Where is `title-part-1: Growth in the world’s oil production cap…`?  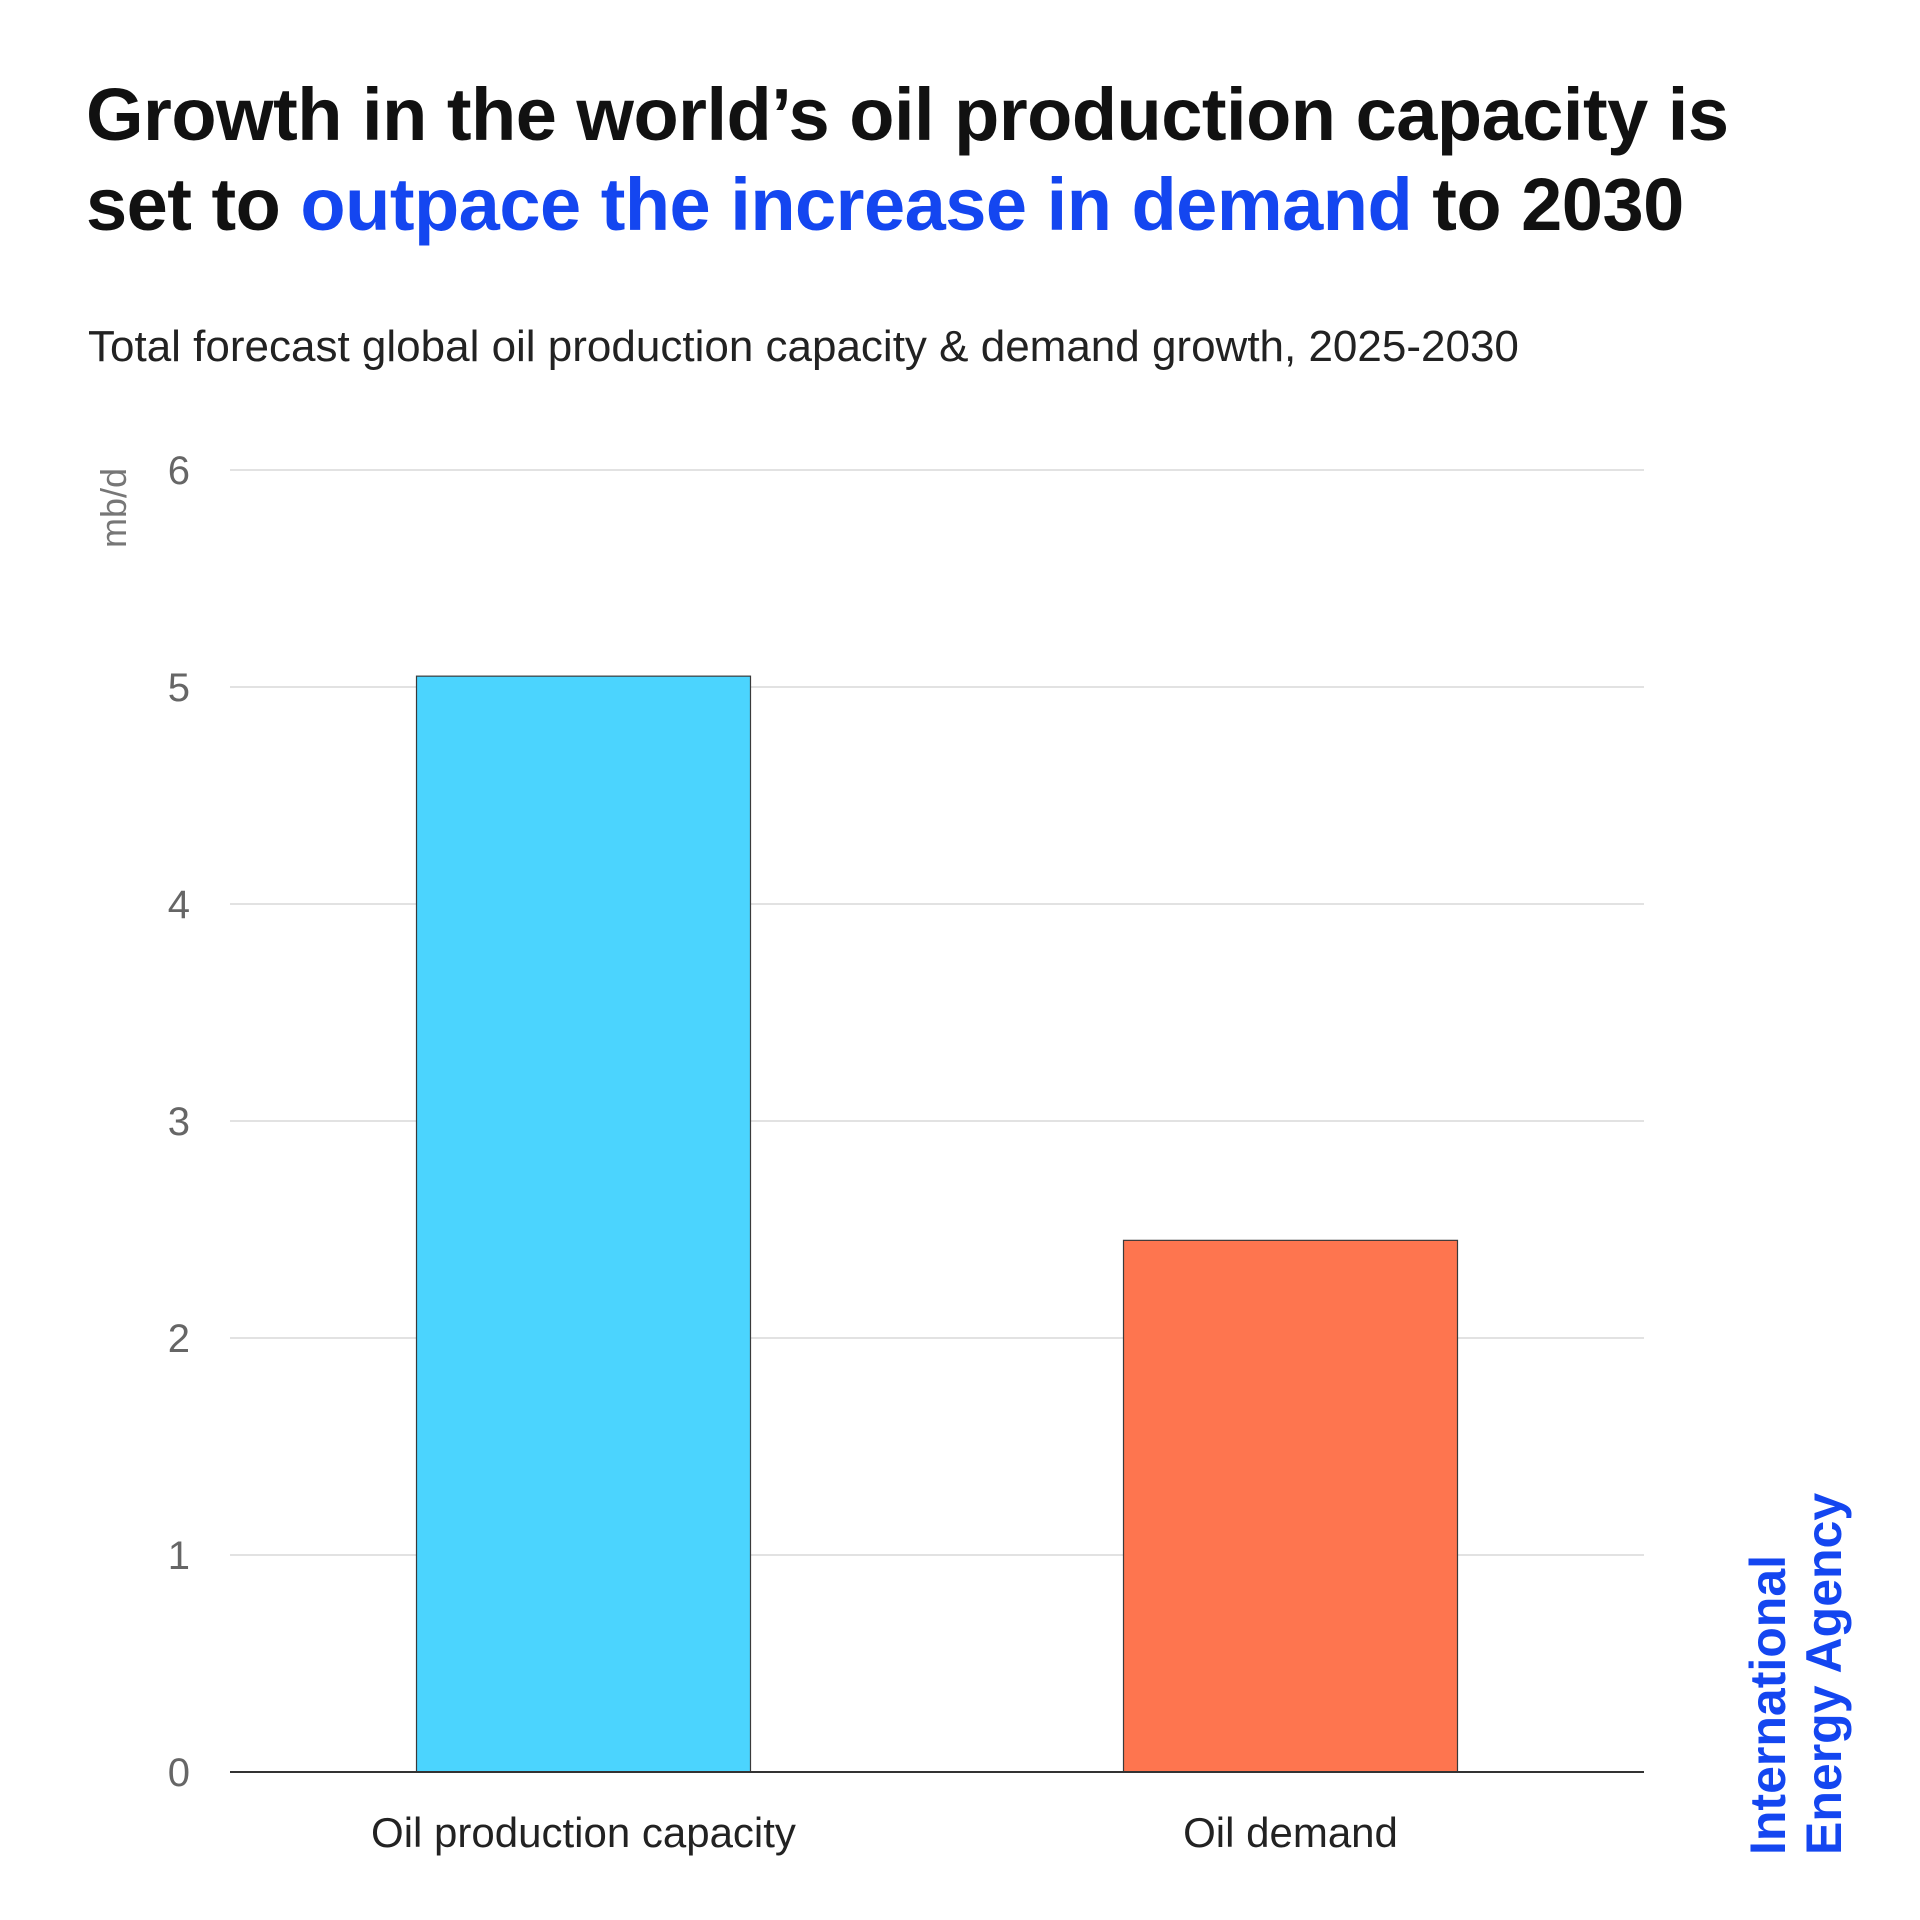
title-part-1: Growth in the world’s oil production cap… is located at coordinates (907, 159).